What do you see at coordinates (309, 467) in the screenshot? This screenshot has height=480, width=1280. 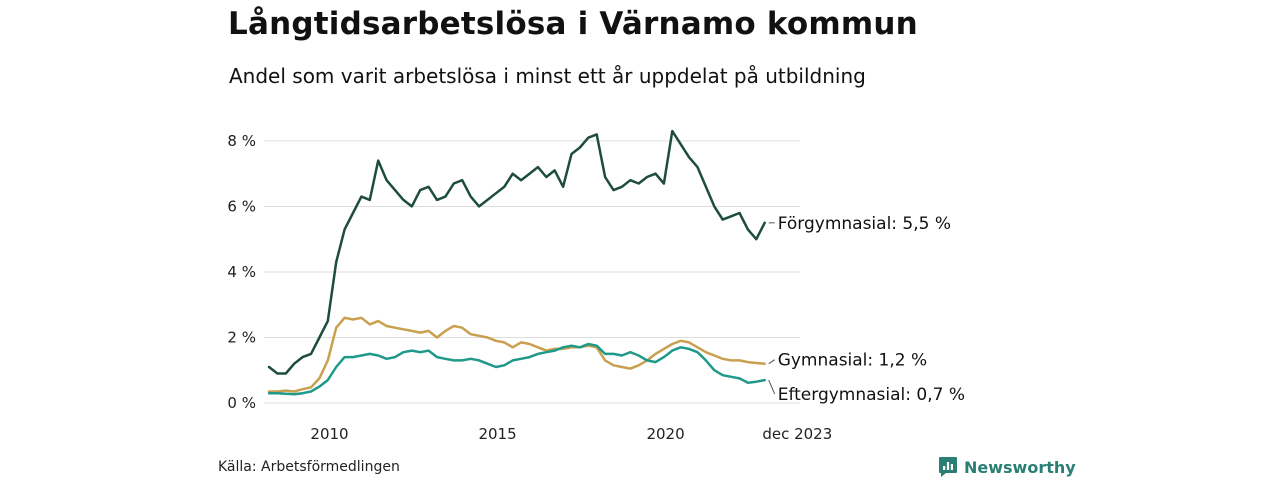 I see `source-note: Källa: Arbetsförmedlingen` at bounding box center [309, 467].